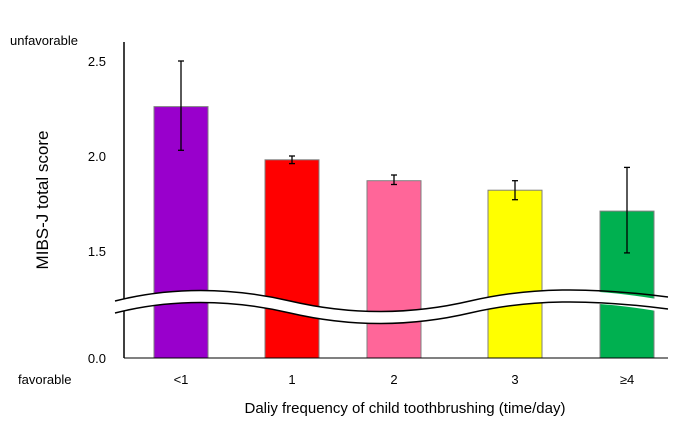 The height and width of the screenshot is (448, 700). Describe the element at coordinates (181, 379) in the screenshot. I see `x-tick-label: <1` at that location.